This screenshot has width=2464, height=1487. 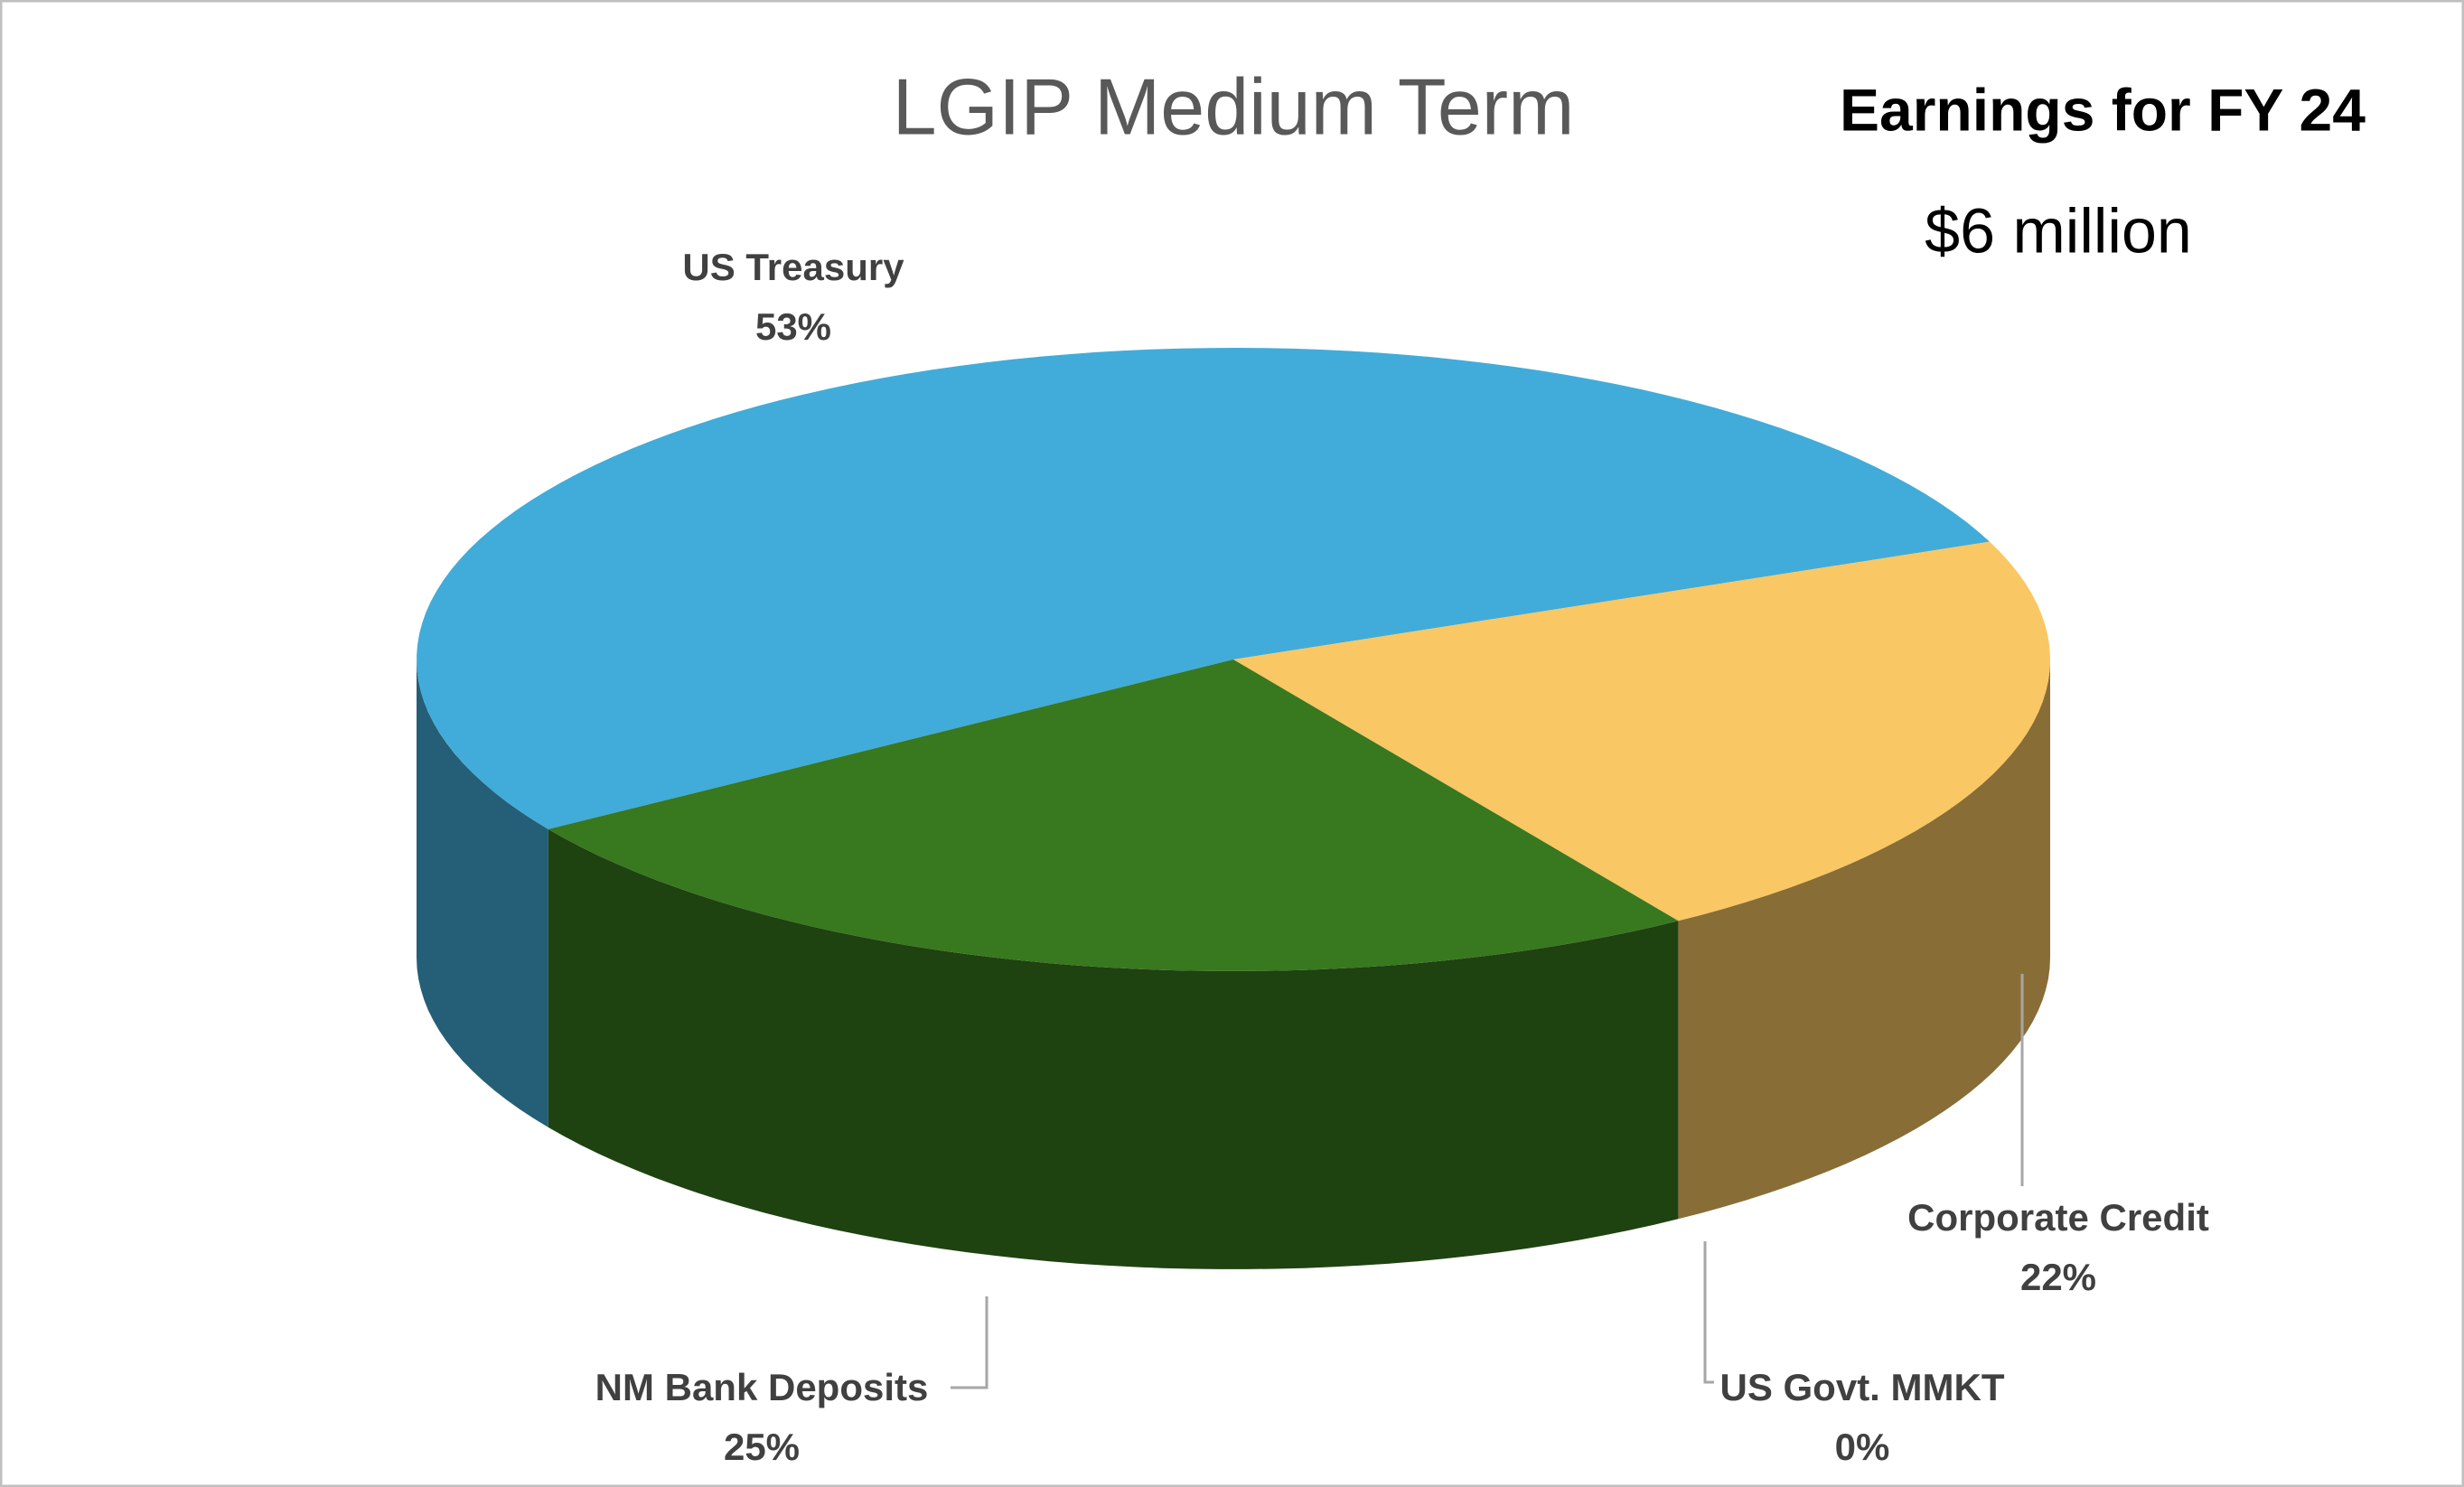 What do you see at coordinates (1862, 1447) in the screenshot?
I see `data-label-value: 0%` at bounding box center [1862, 1447].